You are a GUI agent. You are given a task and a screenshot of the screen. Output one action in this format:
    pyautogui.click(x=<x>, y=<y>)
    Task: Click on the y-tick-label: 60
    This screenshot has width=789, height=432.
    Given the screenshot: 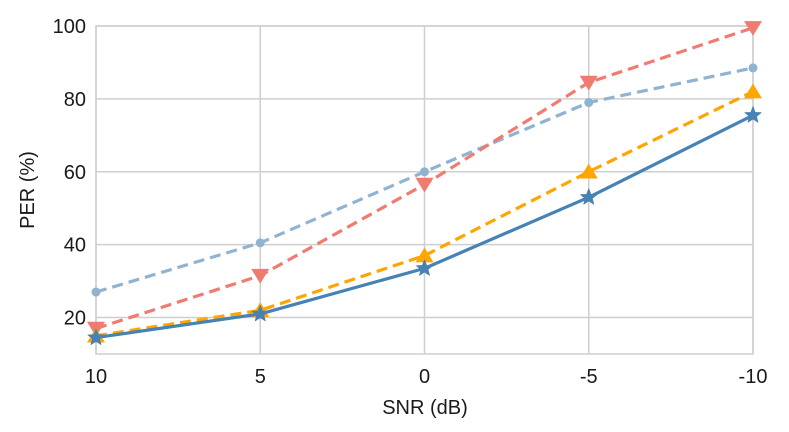 What is the action you would take?
    pyautogui.click(x=75, y=173)
    